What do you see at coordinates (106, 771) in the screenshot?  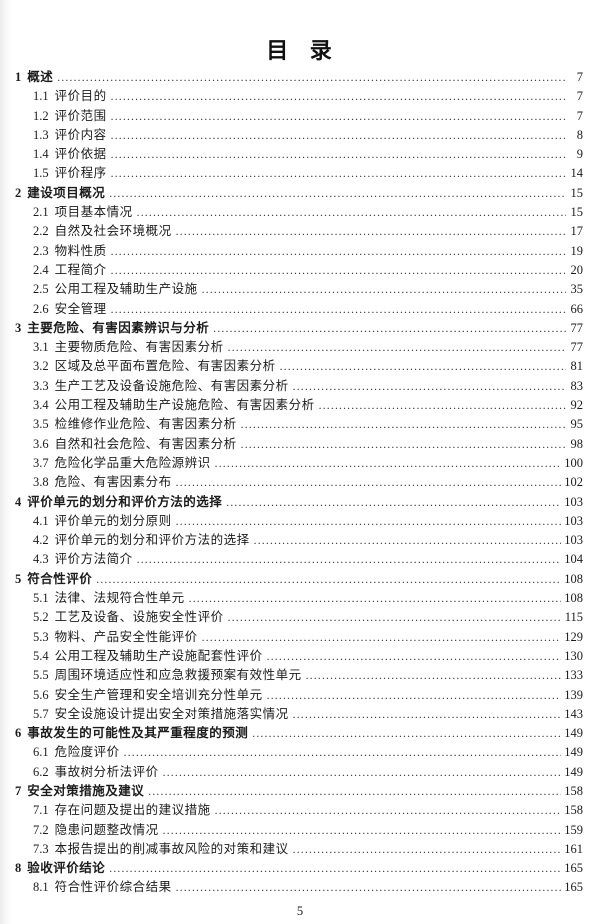 I see `toc-entry-title: 事故树分析法评价` at bounding box center [106, 771].